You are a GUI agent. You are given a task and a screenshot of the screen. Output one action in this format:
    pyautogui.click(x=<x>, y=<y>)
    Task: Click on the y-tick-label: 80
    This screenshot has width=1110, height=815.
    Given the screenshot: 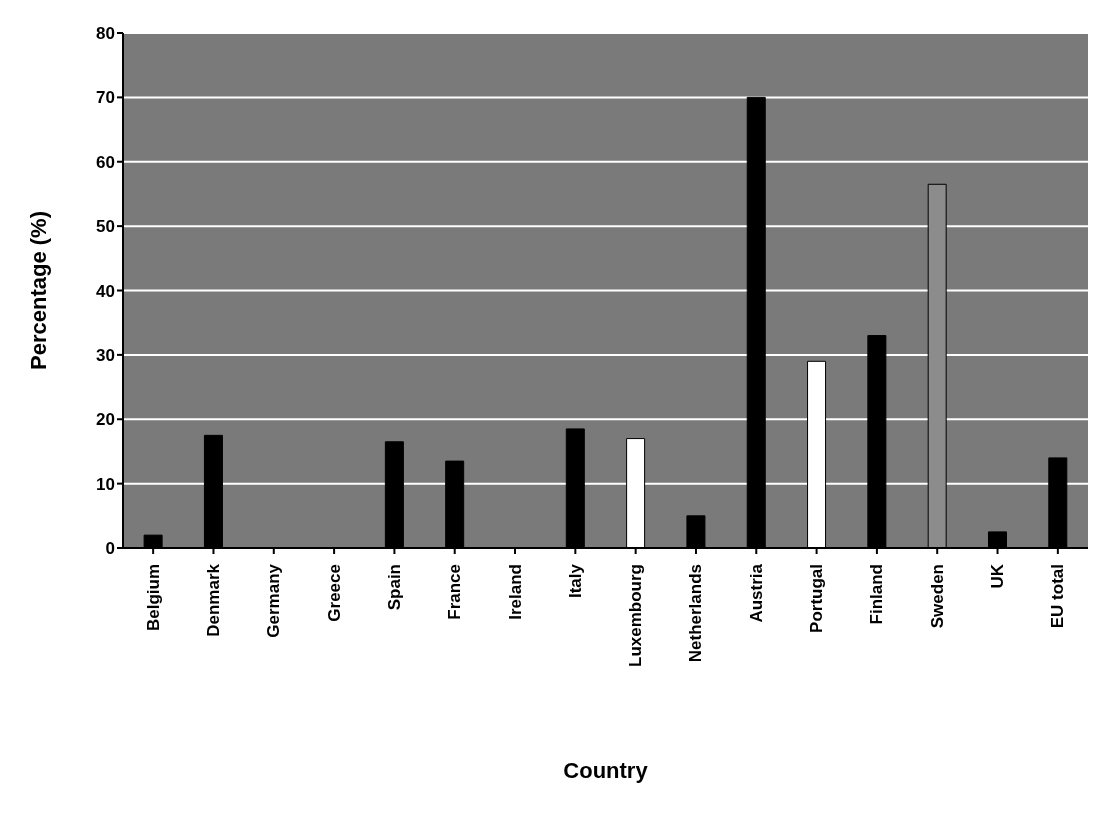 What is the action you would take?
    pyautogui.click(x=105, y=34)
    